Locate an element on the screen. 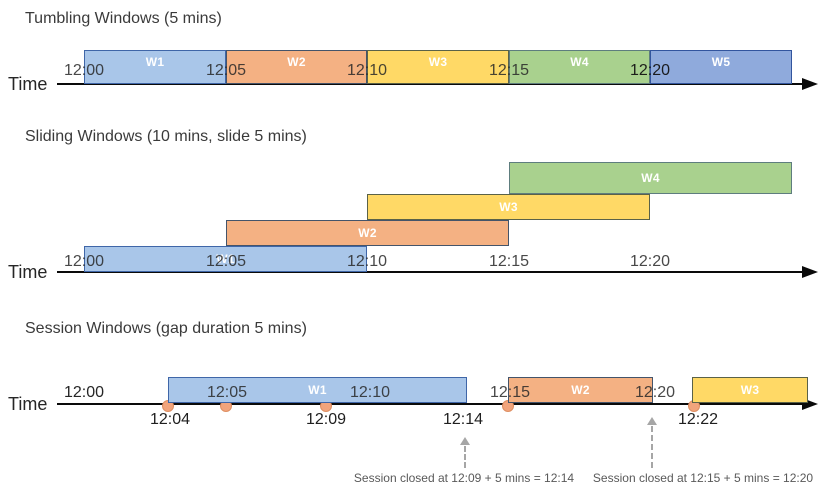  session-event-label-1209: 12:09 is located at coordinates (326, 419).